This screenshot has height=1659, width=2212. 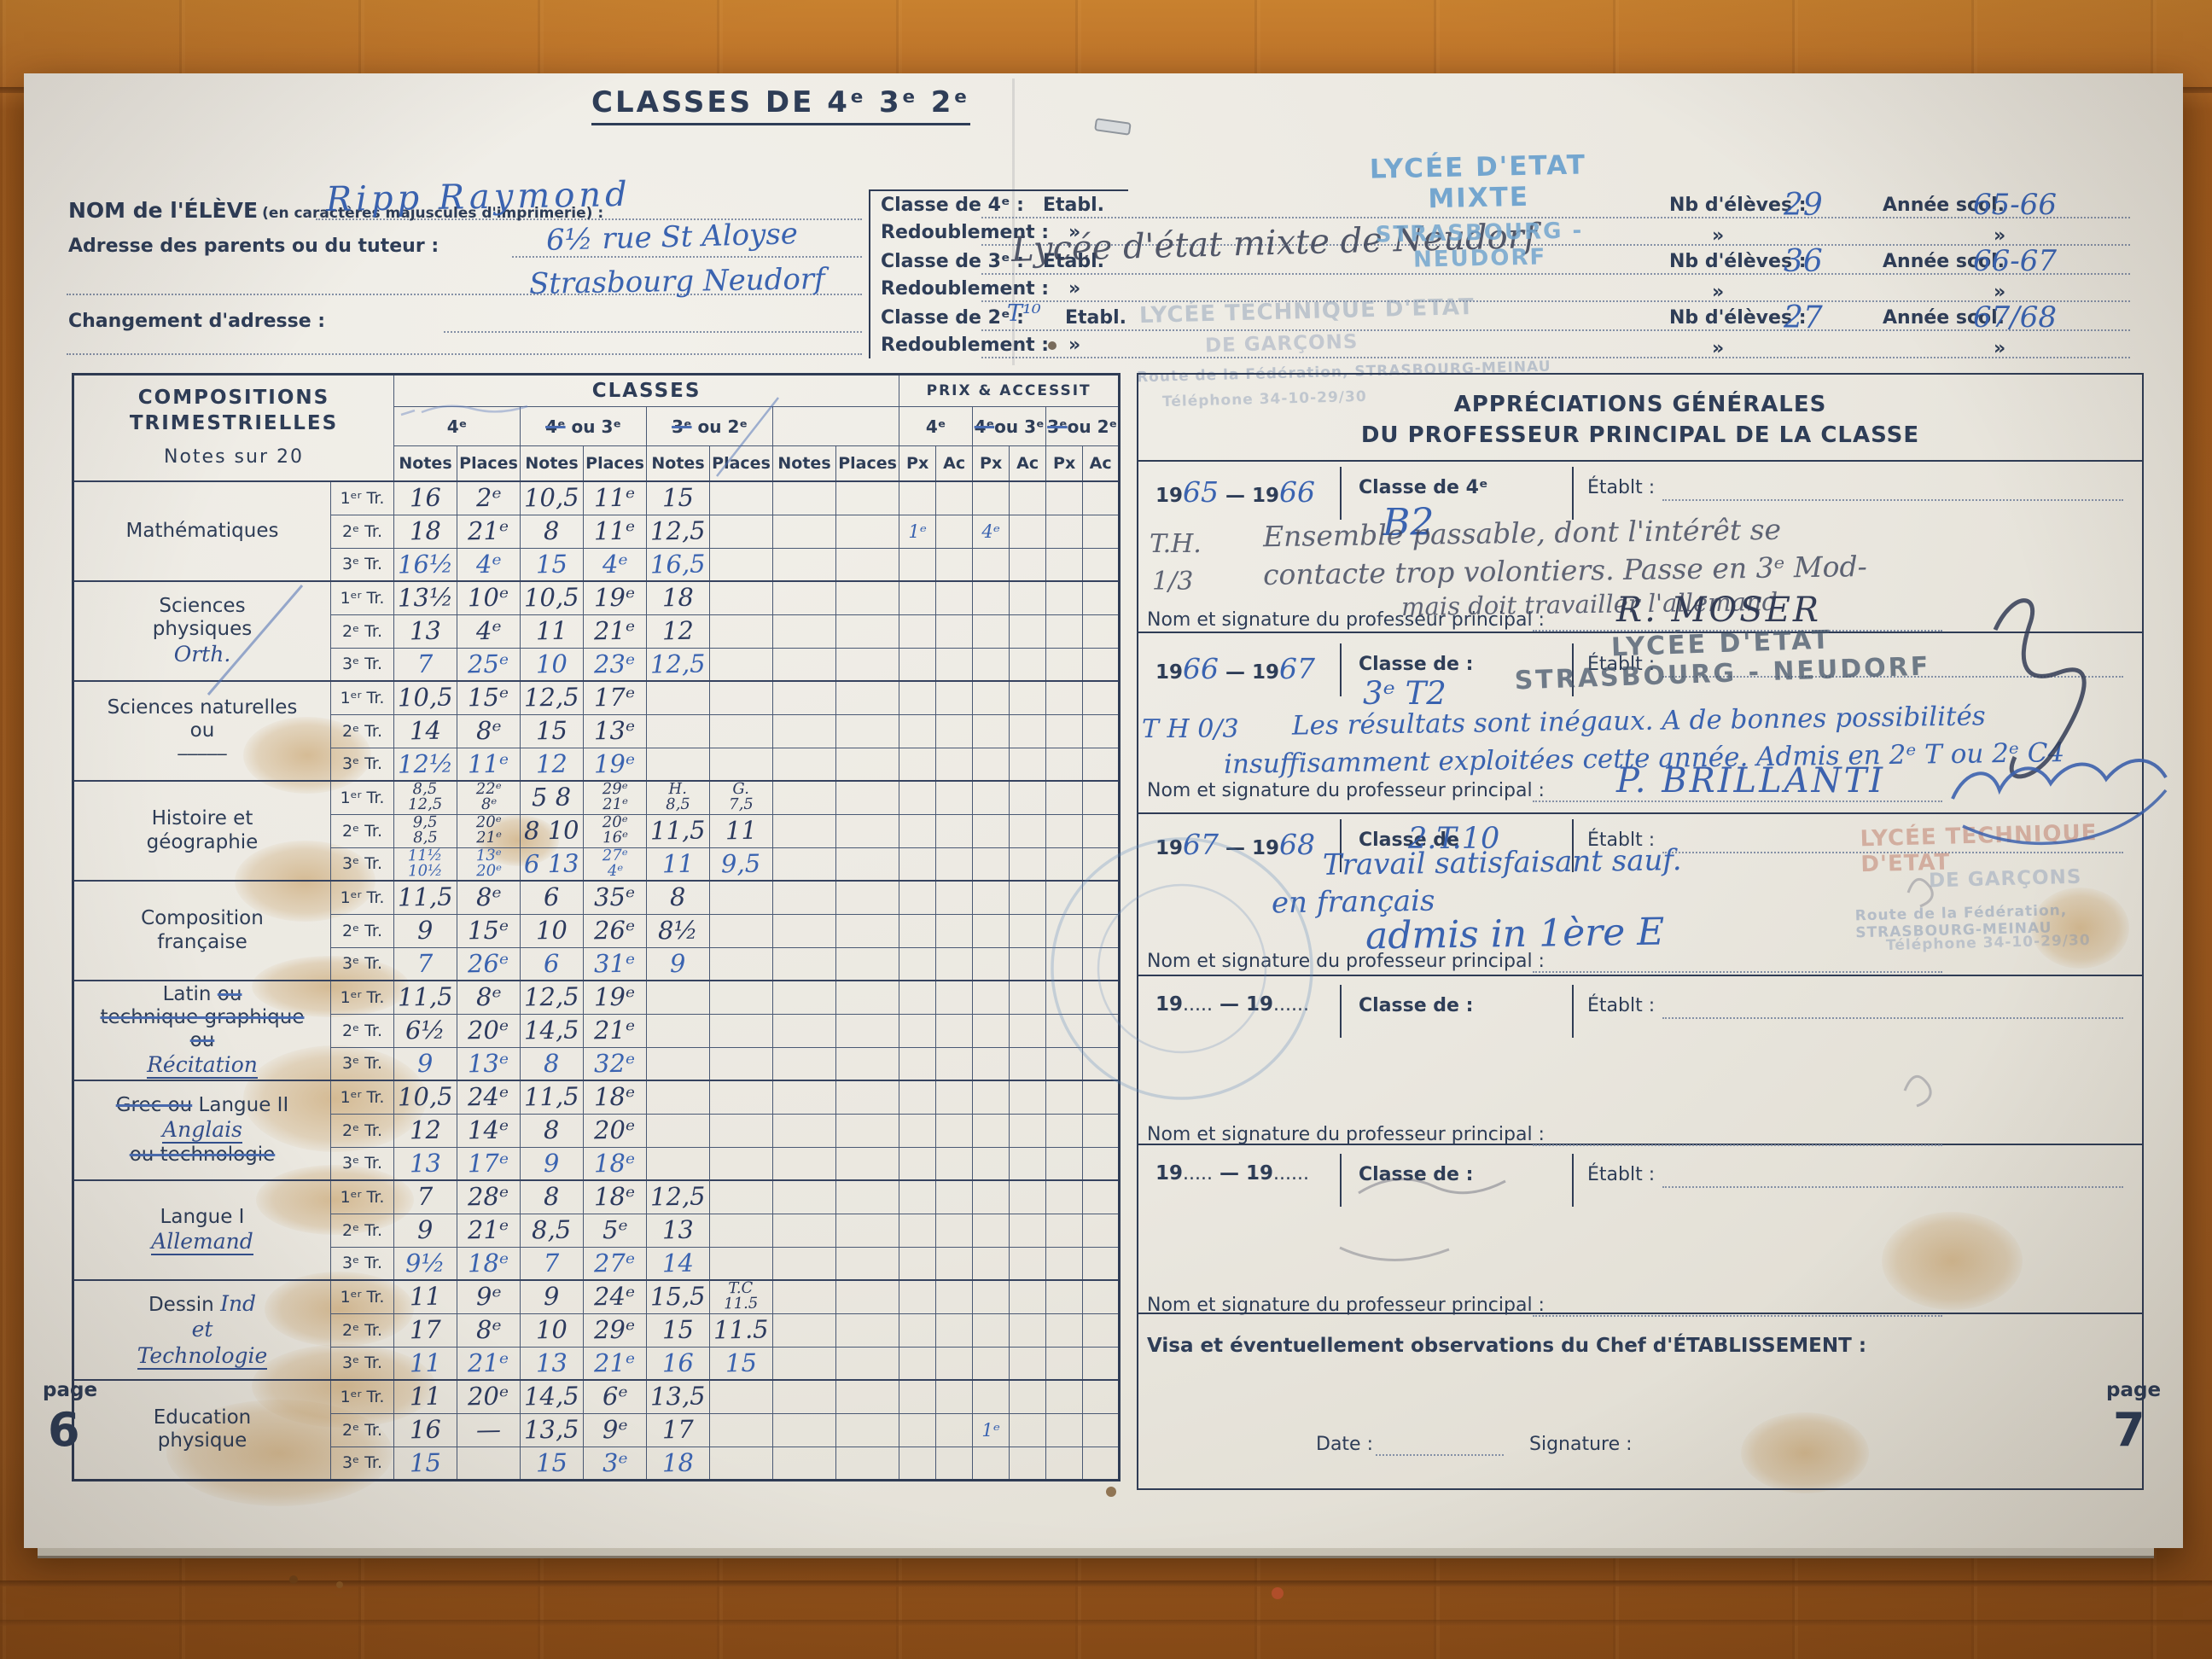 I want to click on table-row: 2ᵉ Tr. 9 21ᵉ 8,5 5ᵉ 13, so click(x=597, y=1230).